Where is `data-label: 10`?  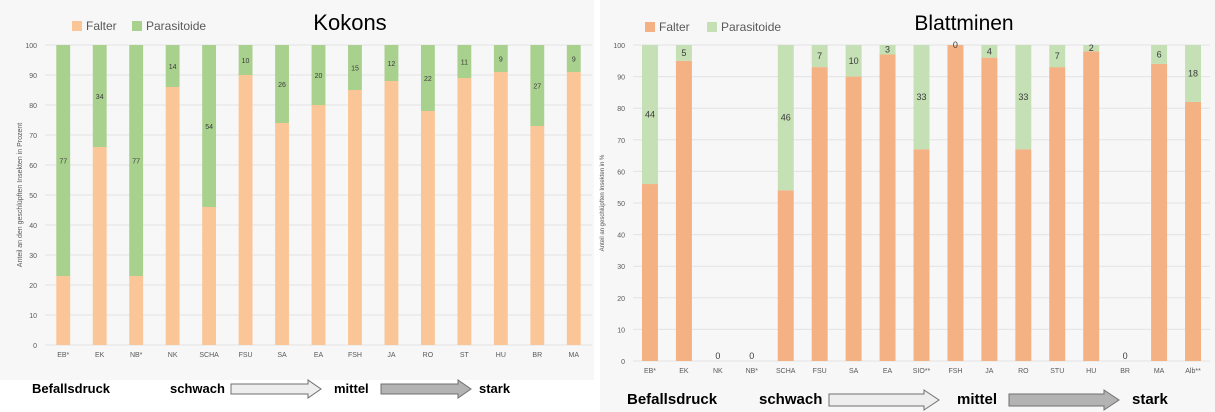 data-label: 10 is located at coordinates (854, 61).